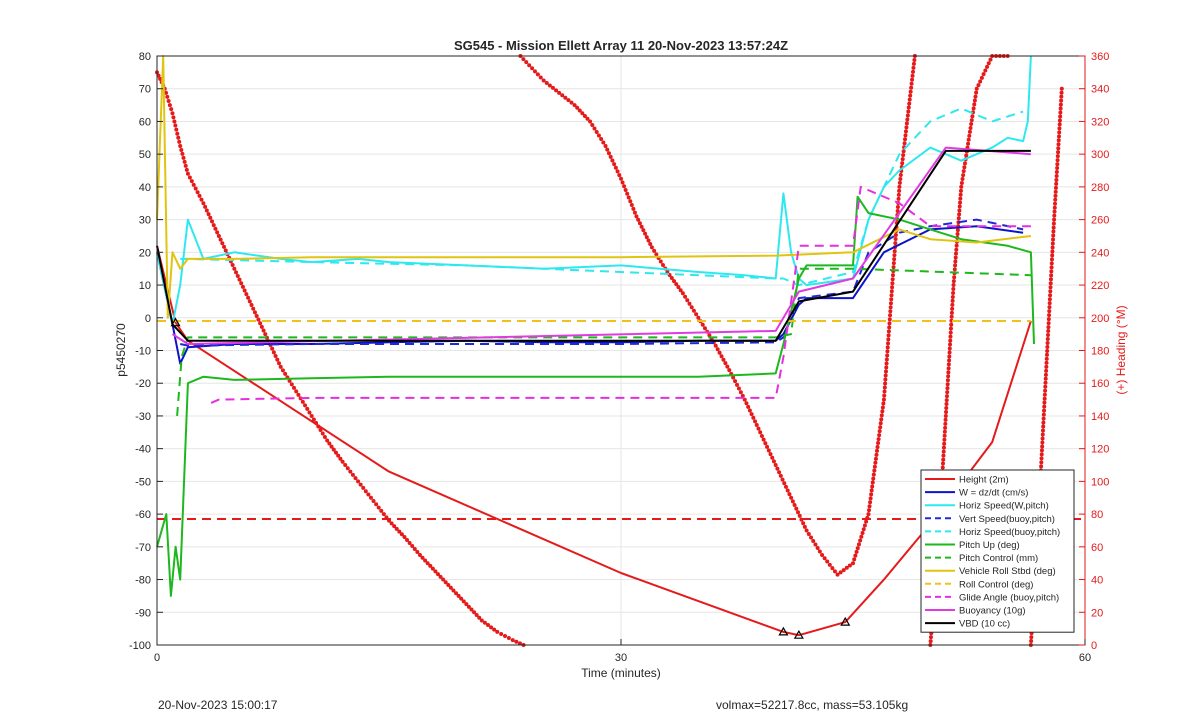 The image size is (1200, 725). Describe the element at coordinates (996, 584) in the screenshot. I see `legend-label: Roll Control (deg)` at that location.